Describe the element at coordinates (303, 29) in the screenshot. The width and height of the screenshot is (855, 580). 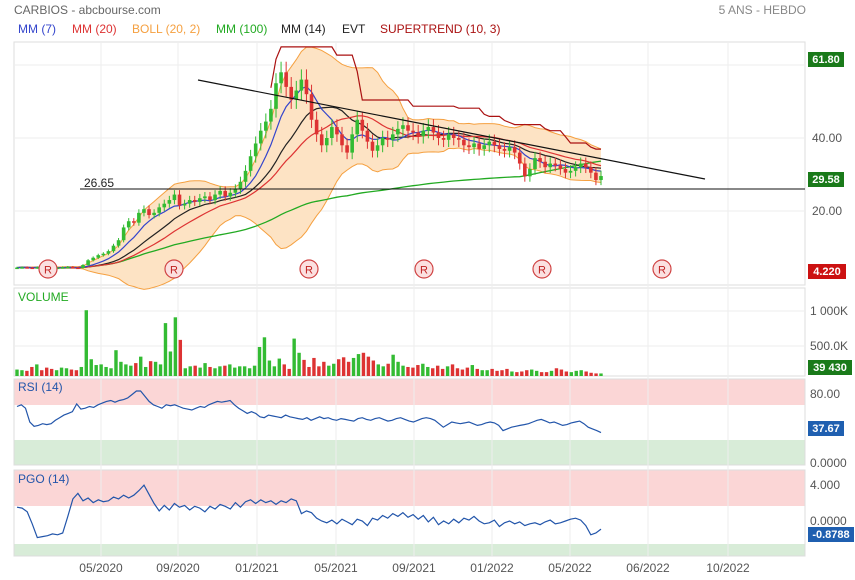
I see `legend-item-mm14: MM (14)` at that location.